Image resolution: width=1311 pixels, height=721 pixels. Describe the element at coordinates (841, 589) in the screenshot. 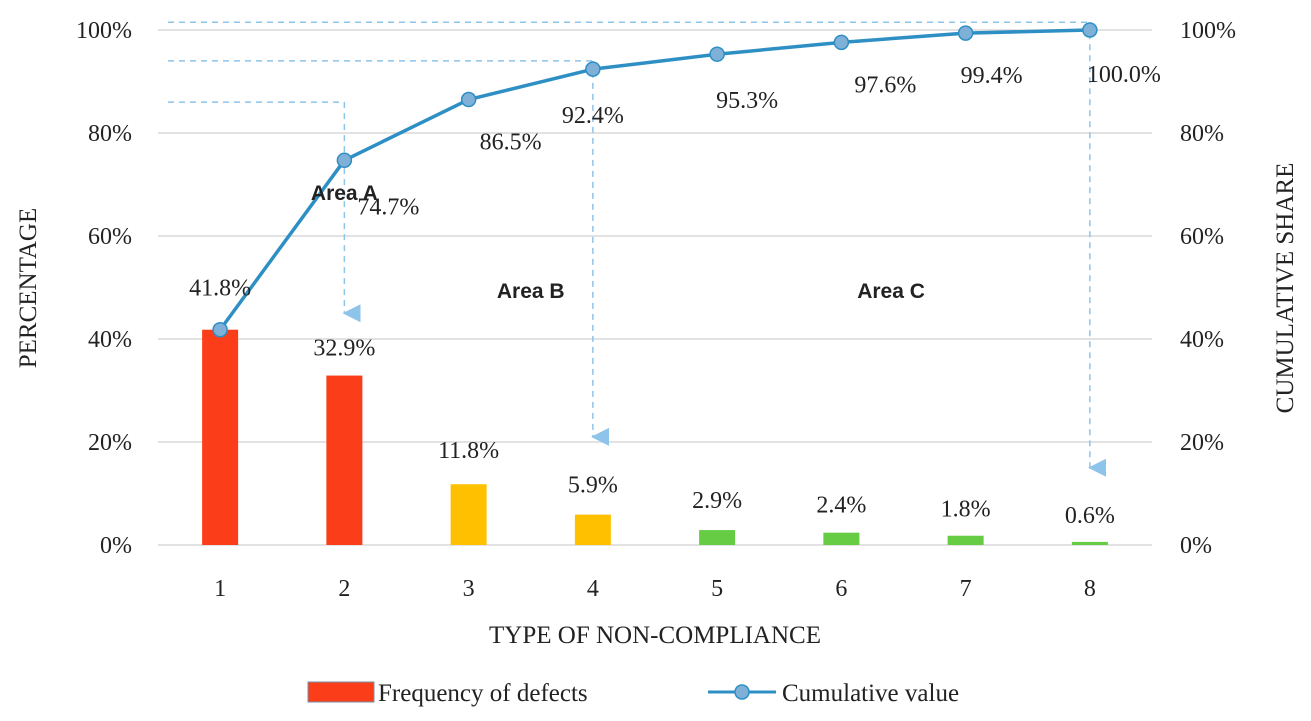

I see `x-tick-label: 6` at that location.